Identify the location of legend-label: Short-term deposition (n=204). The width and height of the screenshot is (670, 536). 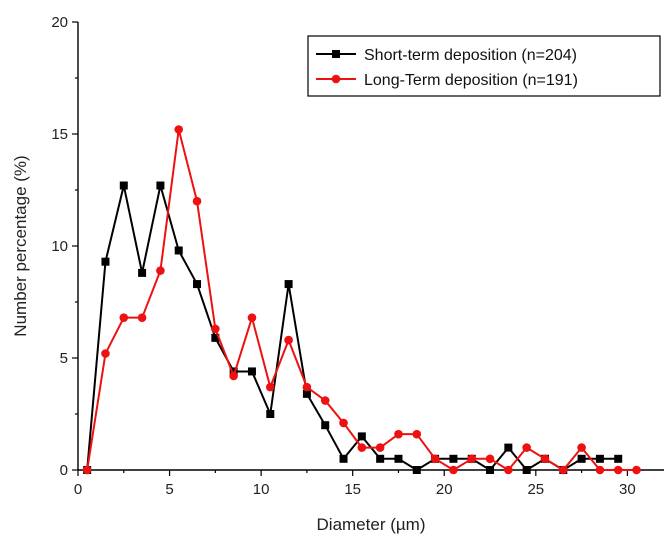
(470, 55).